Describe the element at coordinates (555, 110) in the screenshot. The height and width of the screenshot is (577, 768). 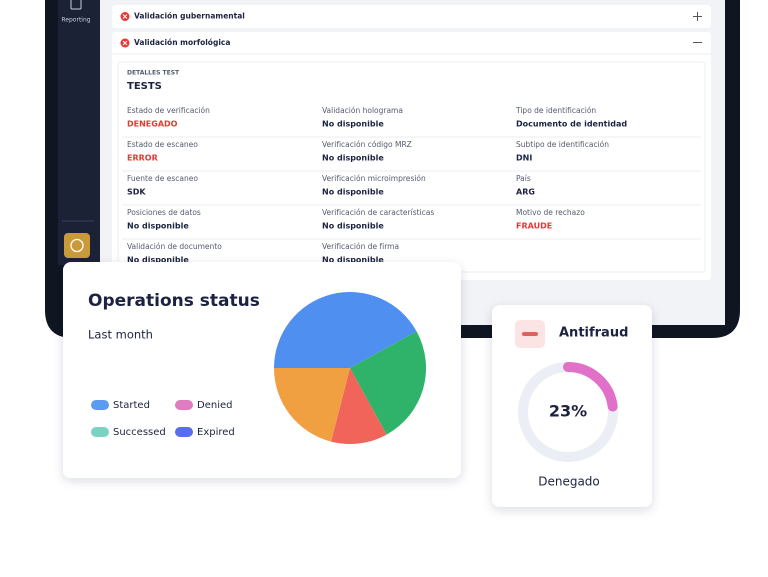
I see `field-label: Tipo de identificación` at that location.